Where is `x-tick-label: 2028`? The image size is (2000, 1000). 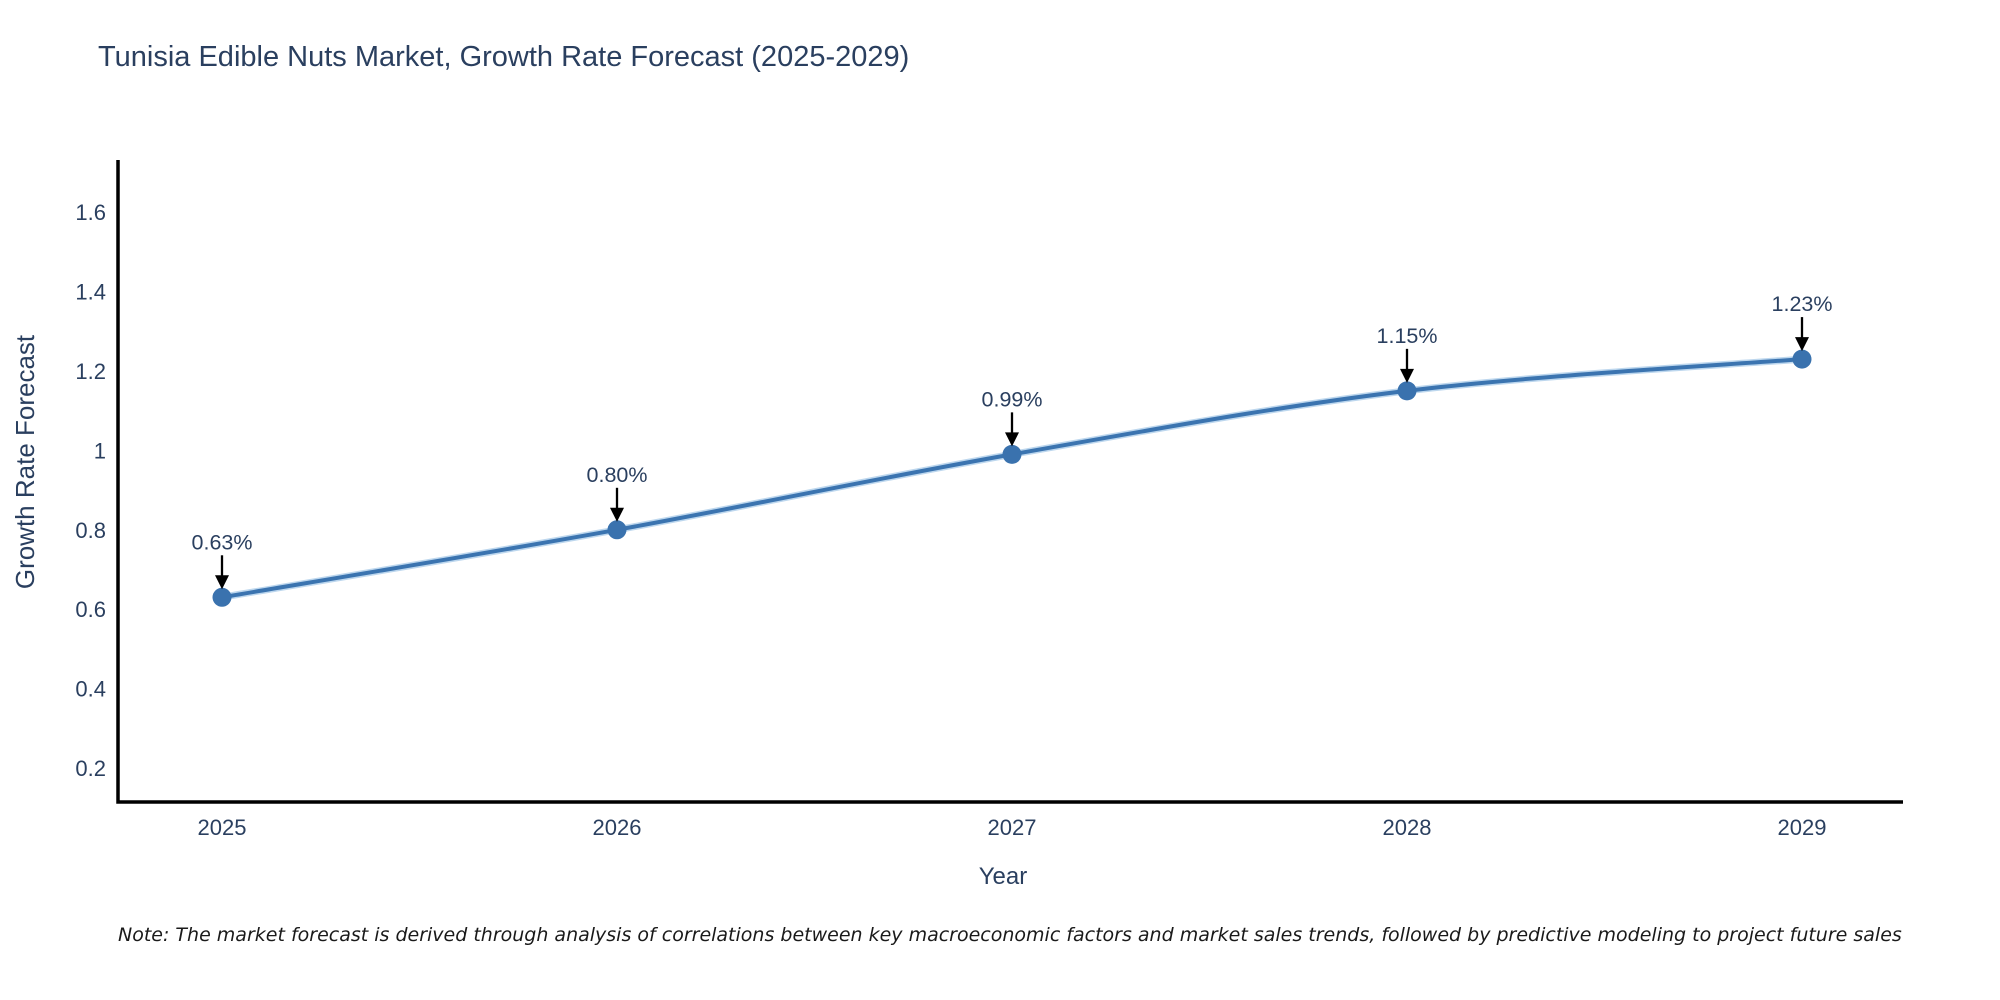
x-tick-label: 2028 is located at coordinates (1407, 827).